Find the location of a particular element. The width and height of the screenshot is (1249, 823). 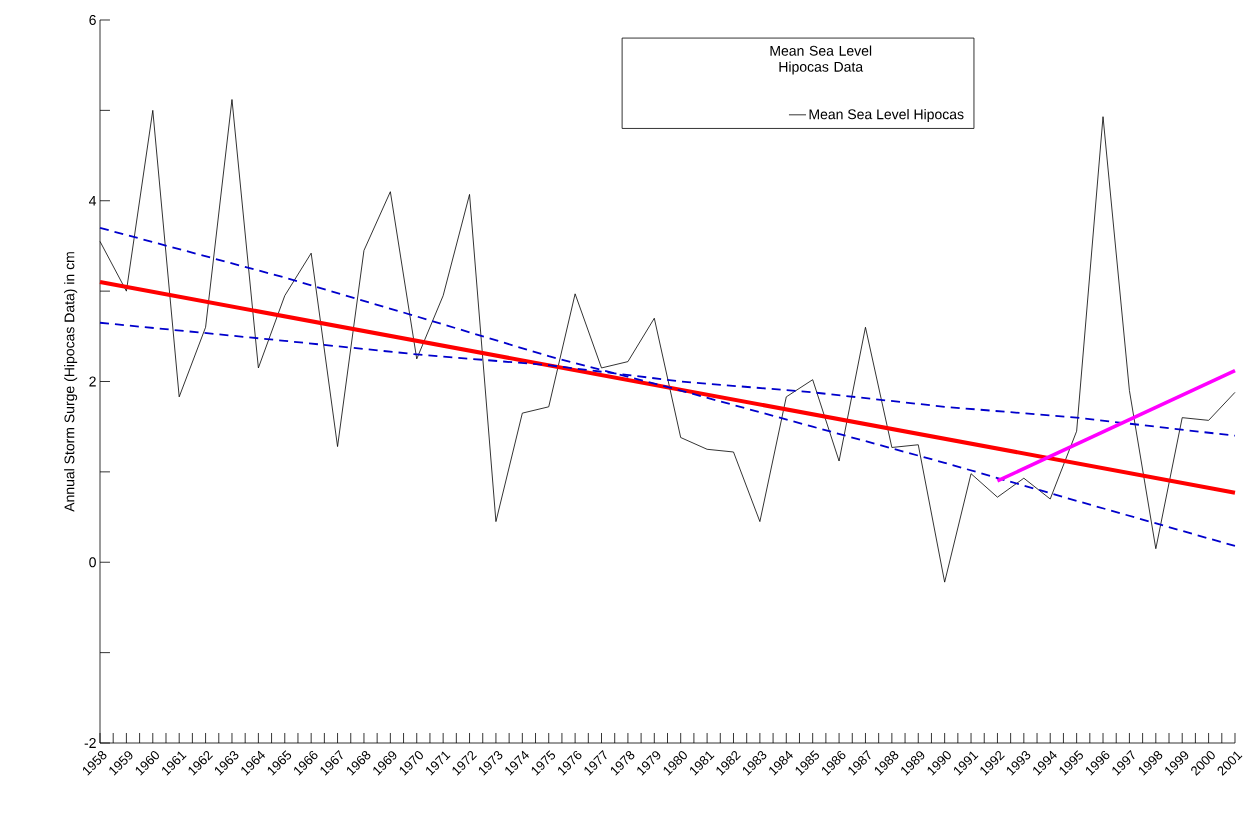

legend-label: Mean Sea Level Hipocas is located at coordinates (886, 115).